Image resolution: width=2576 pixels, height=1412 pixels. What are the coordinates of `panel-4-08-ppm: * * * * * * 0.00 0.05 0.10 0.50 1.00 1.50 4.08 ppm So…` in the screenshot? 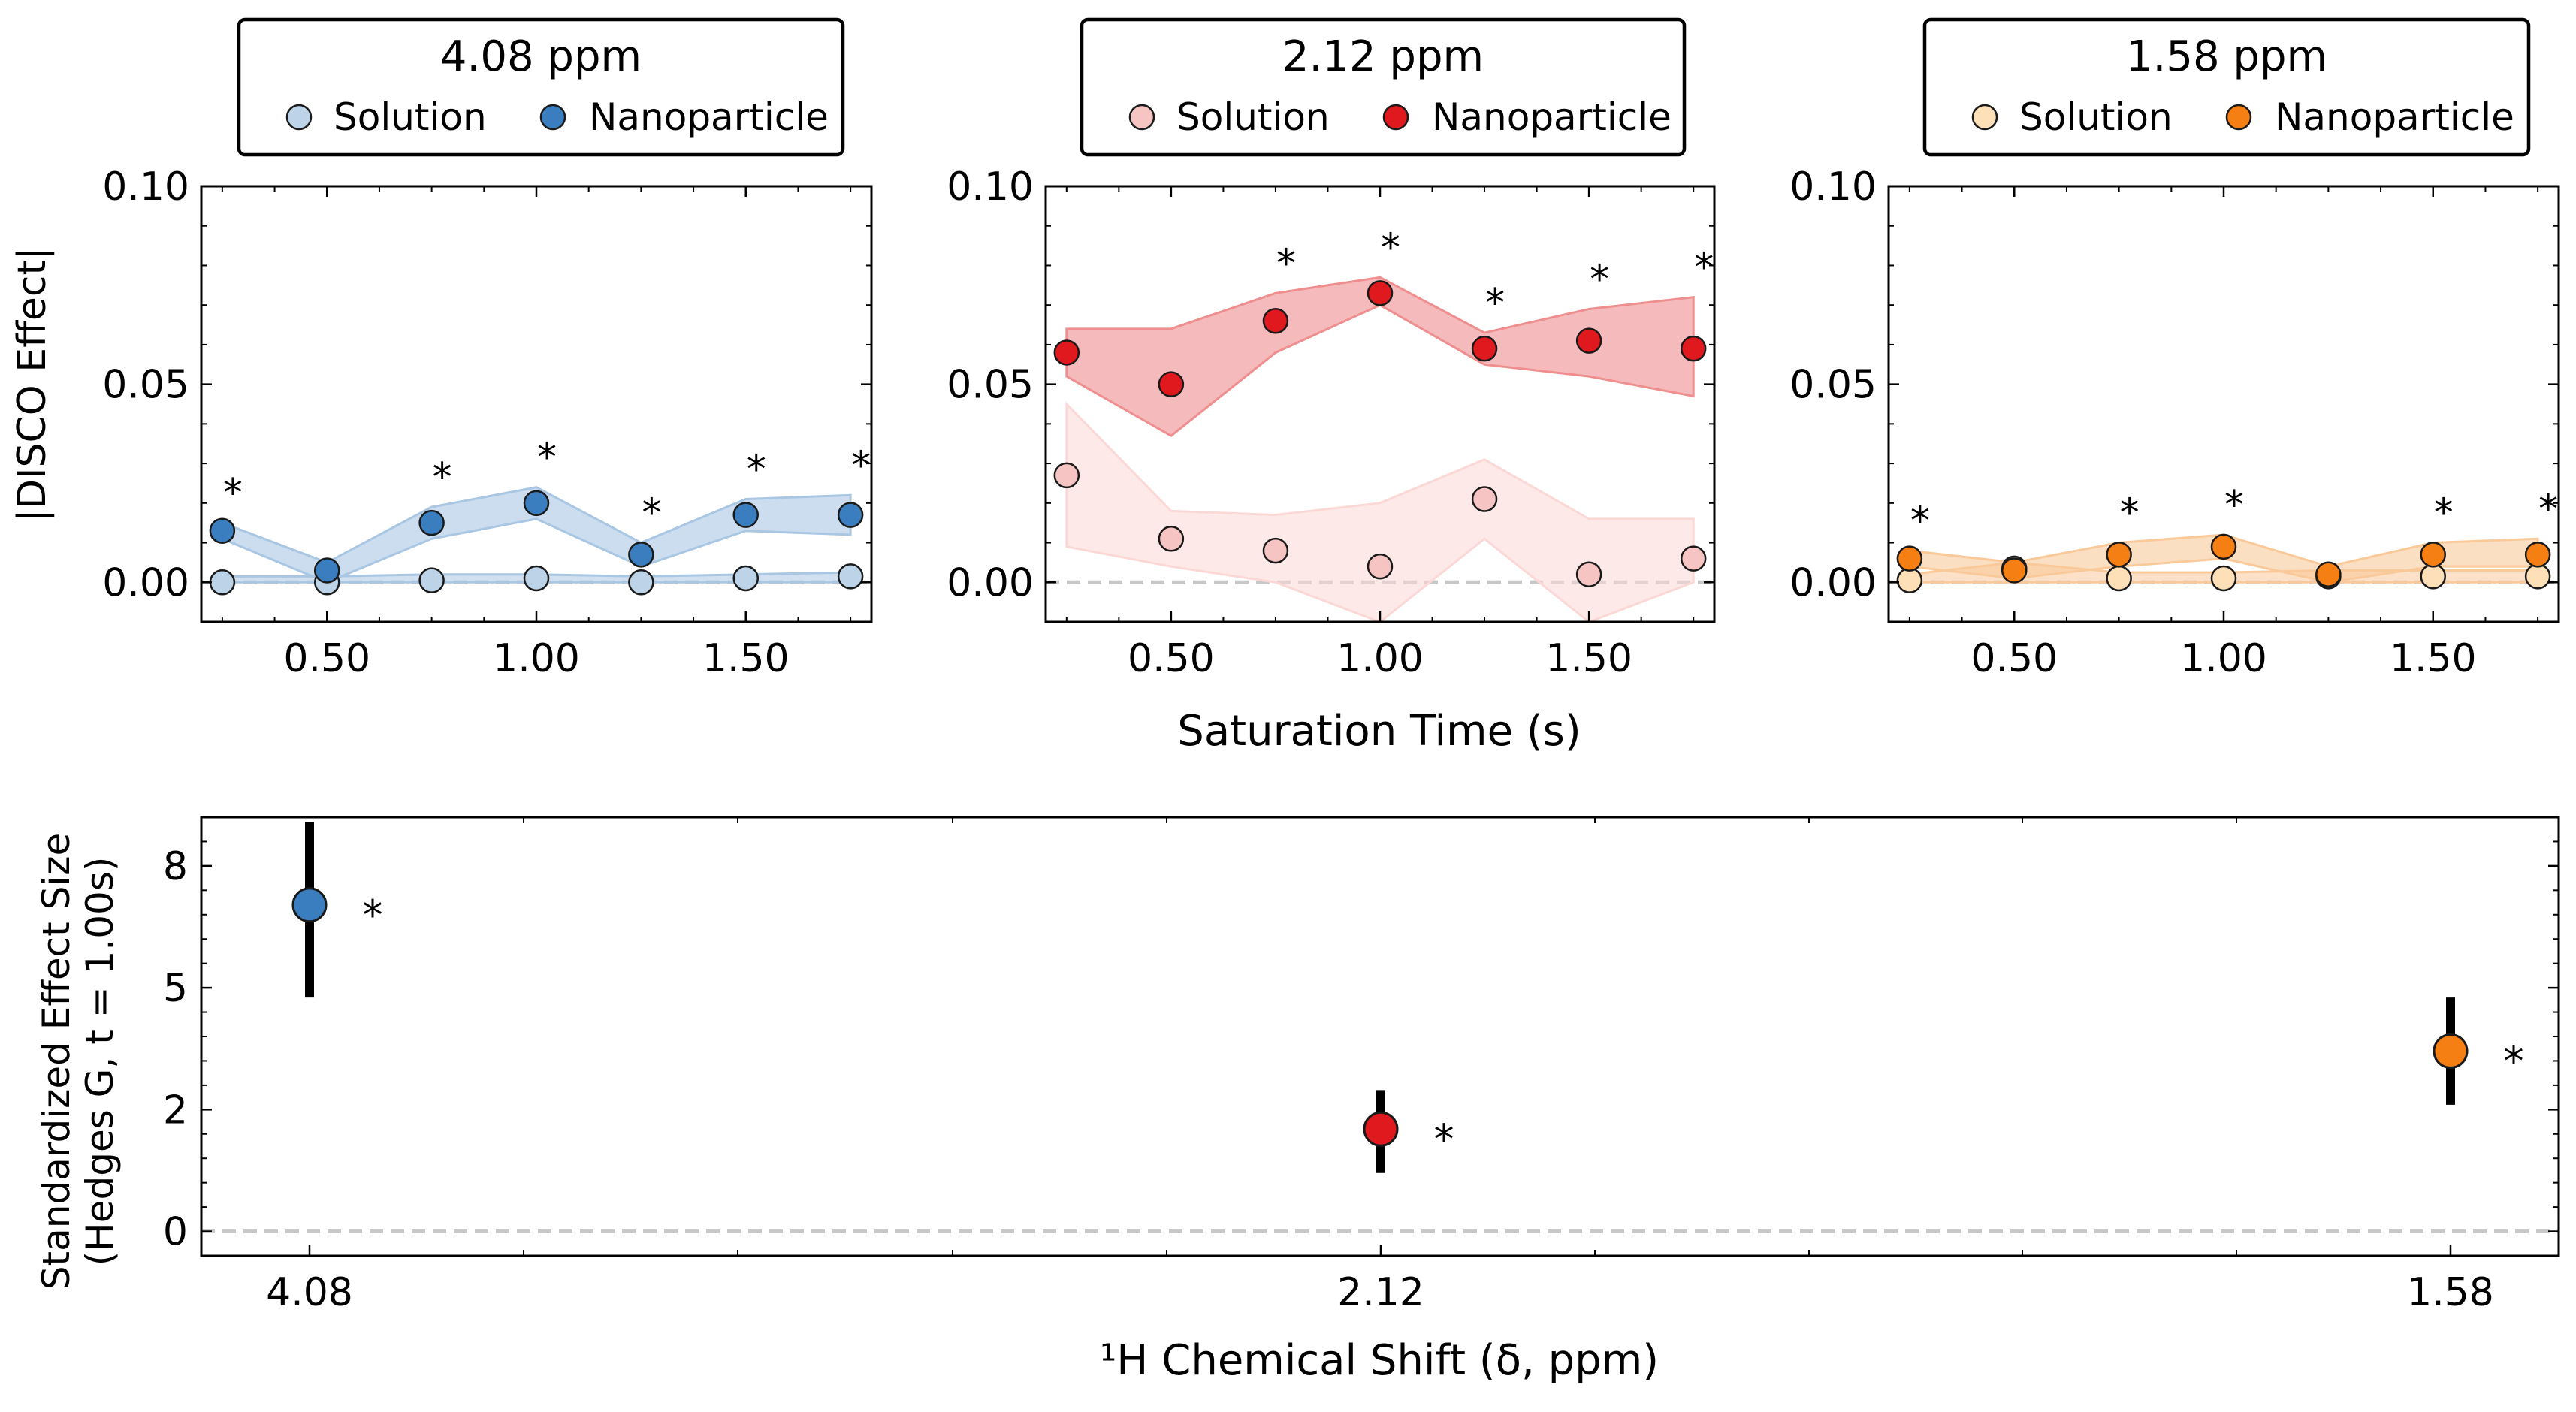 It's located at (487, 349).